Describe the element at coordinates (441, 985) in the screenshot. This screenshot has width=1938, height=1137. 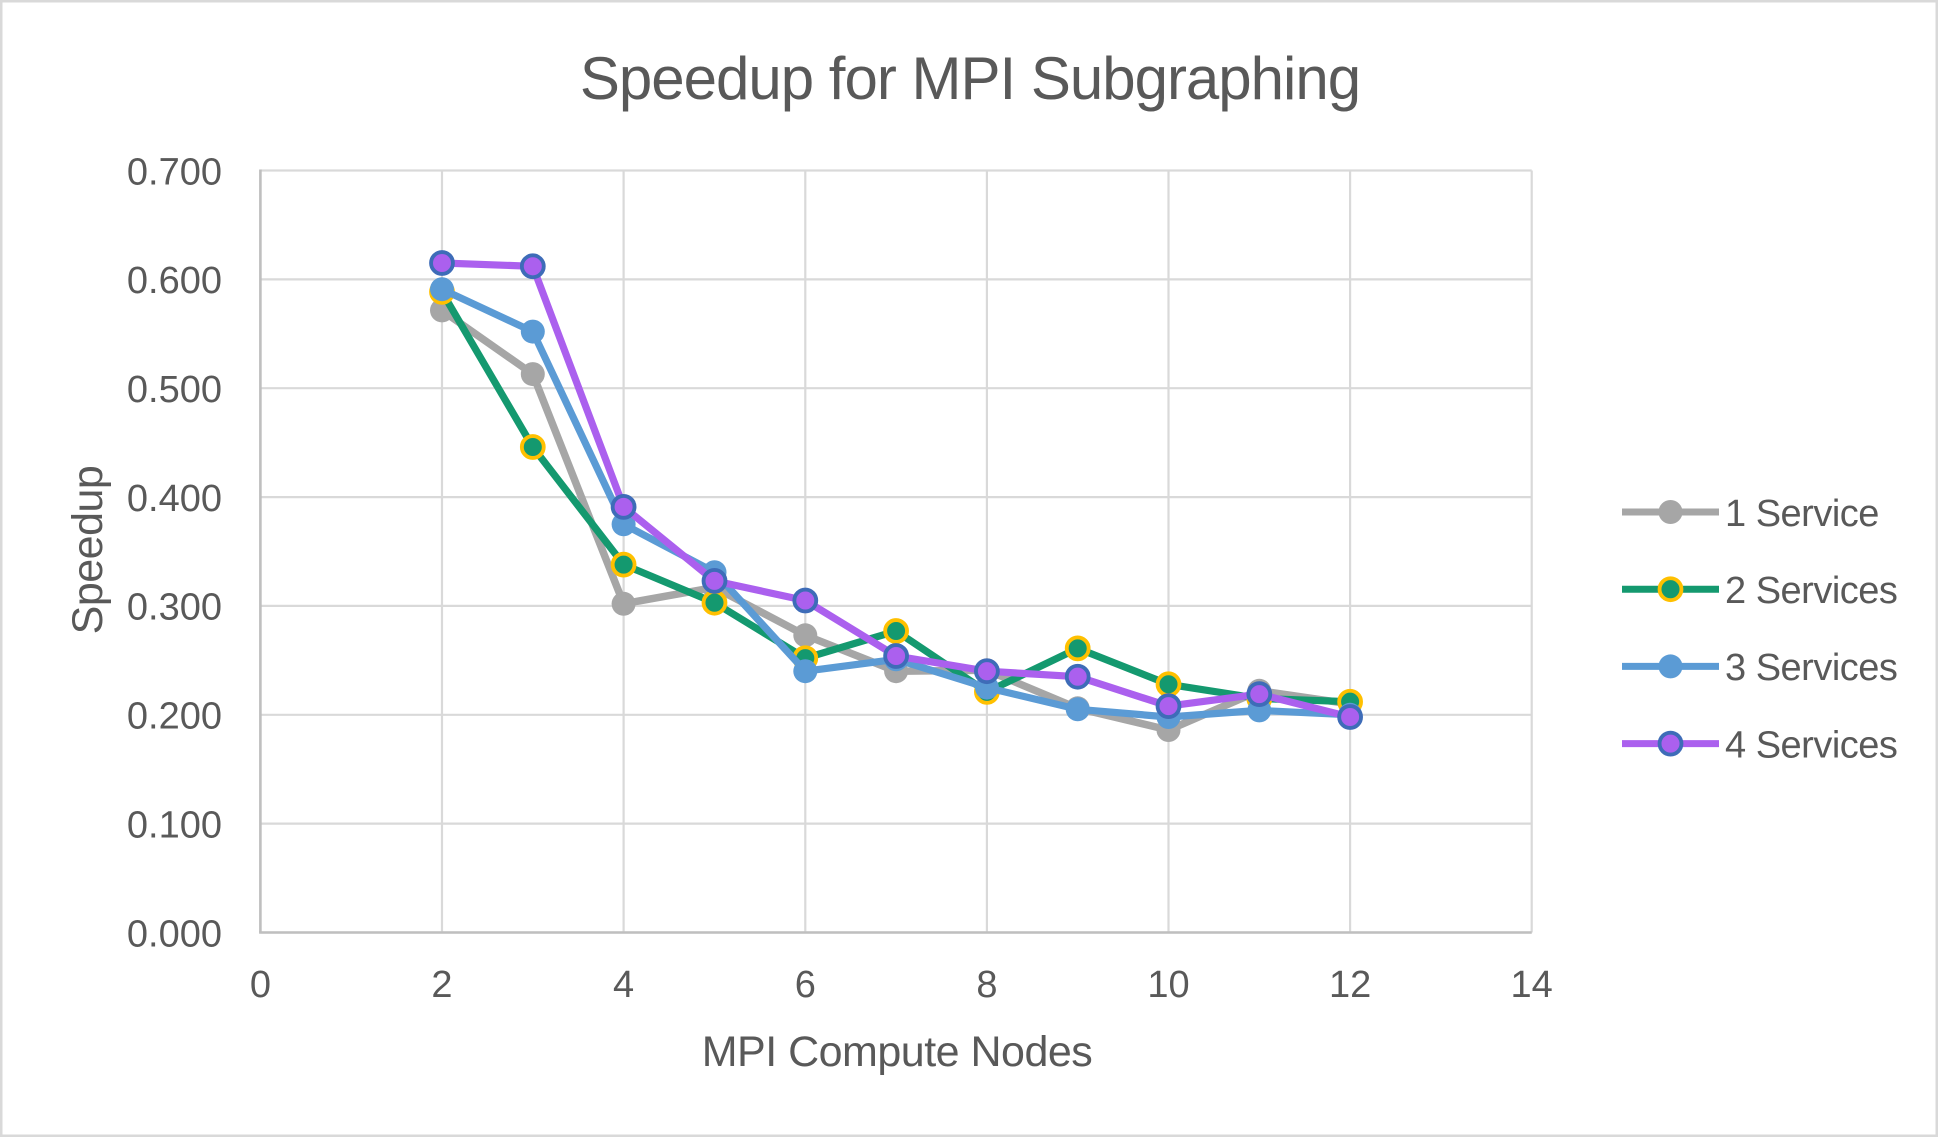
I see `svg-text: 2` at that location.